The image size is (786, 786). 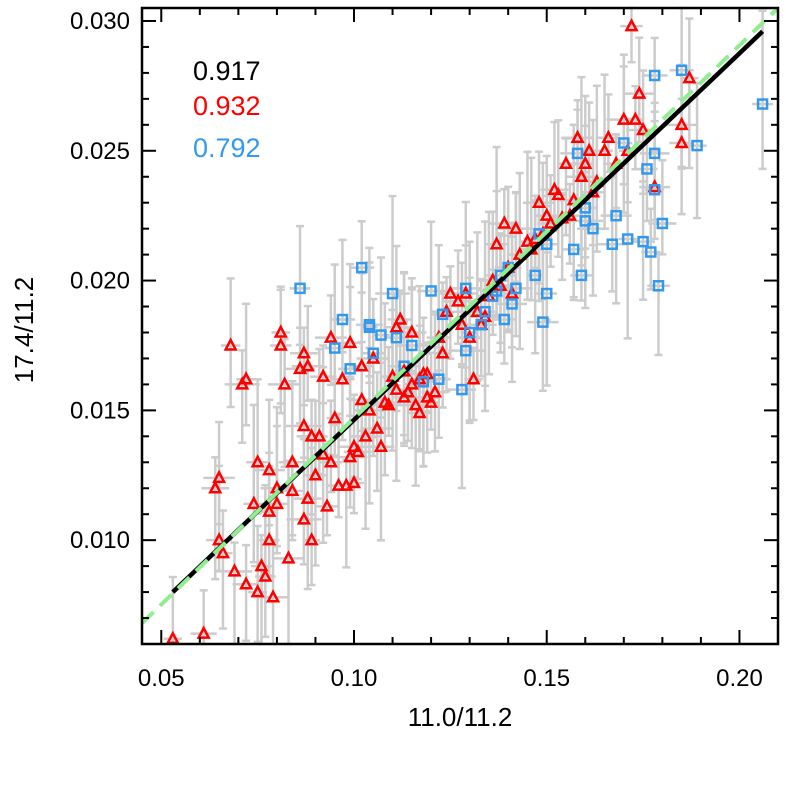 What do you see at coordinates (24, 330) in the screenshot?
I see `y-axis-title: 17.4/11.2` at bounding box center [24, 330].